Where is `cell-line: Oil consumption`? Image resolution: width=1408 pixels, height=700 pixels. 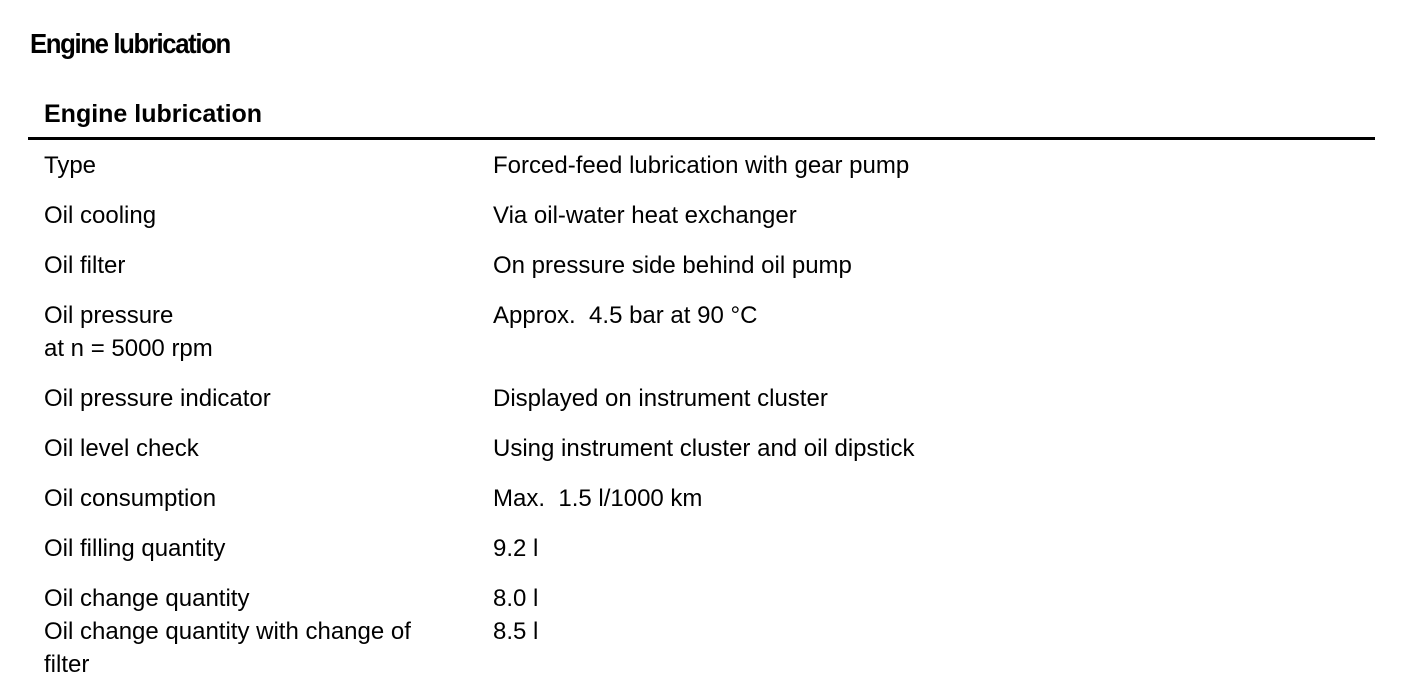
cell-line: Oil consumption is located at coordinates (130, 498).